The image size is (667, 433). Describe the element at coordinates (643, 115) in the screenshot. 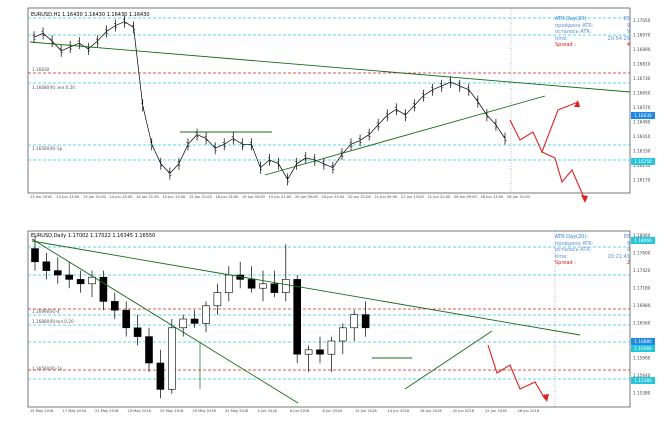

I see `price-box-label: 1.16430` at that location.